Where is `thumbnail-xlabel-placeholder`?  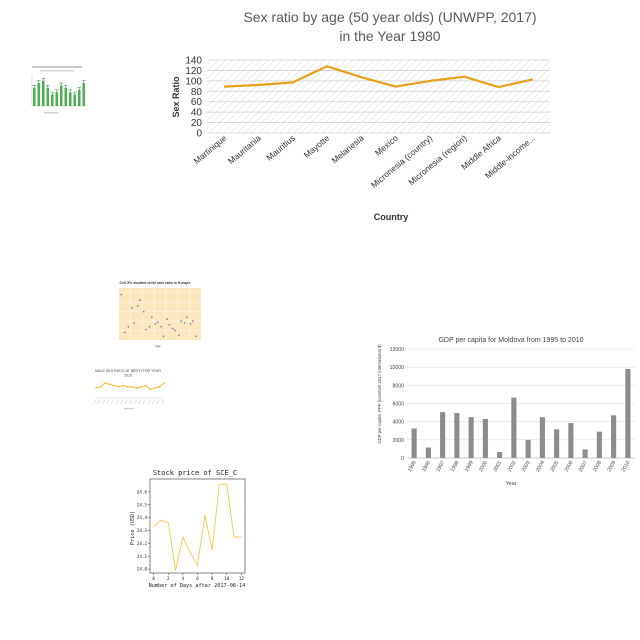
thumbnail-xlabel-placeholder is located at coordinates (51, 113).